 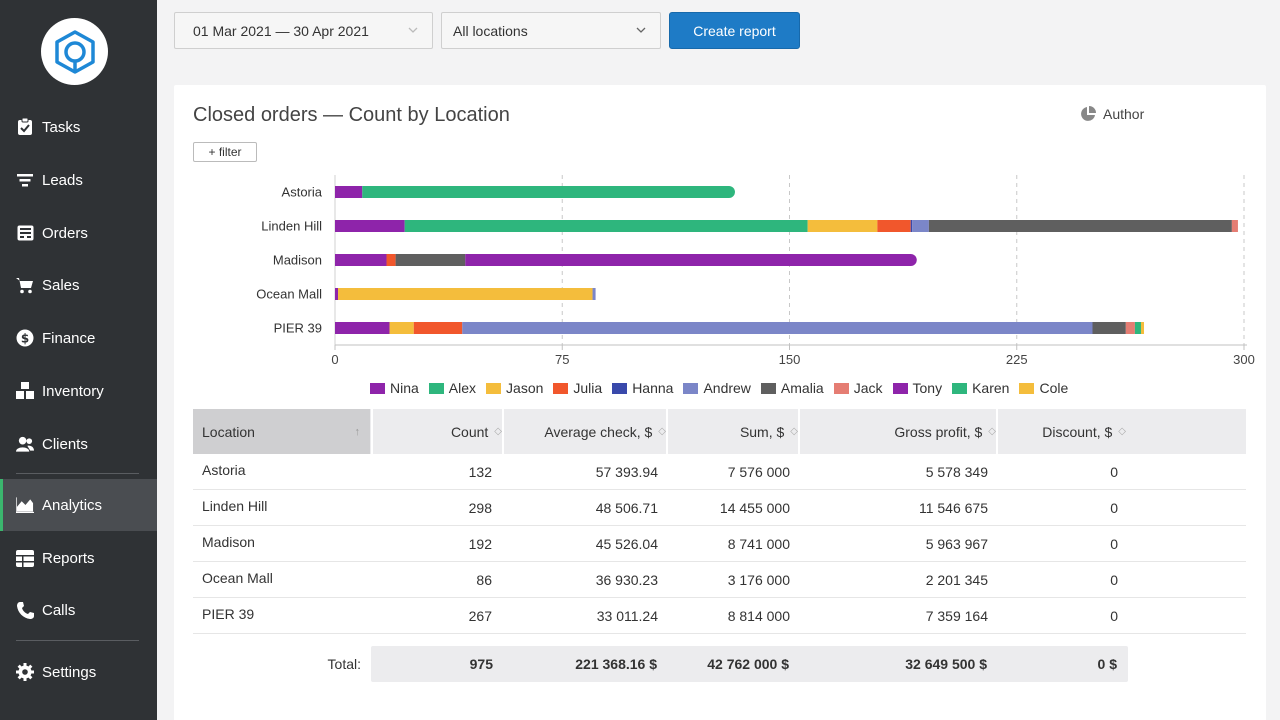 What do you see at coordinates (77, 473) in the screenshot?
I see `nav-separator` at bounding box center [77, 473].